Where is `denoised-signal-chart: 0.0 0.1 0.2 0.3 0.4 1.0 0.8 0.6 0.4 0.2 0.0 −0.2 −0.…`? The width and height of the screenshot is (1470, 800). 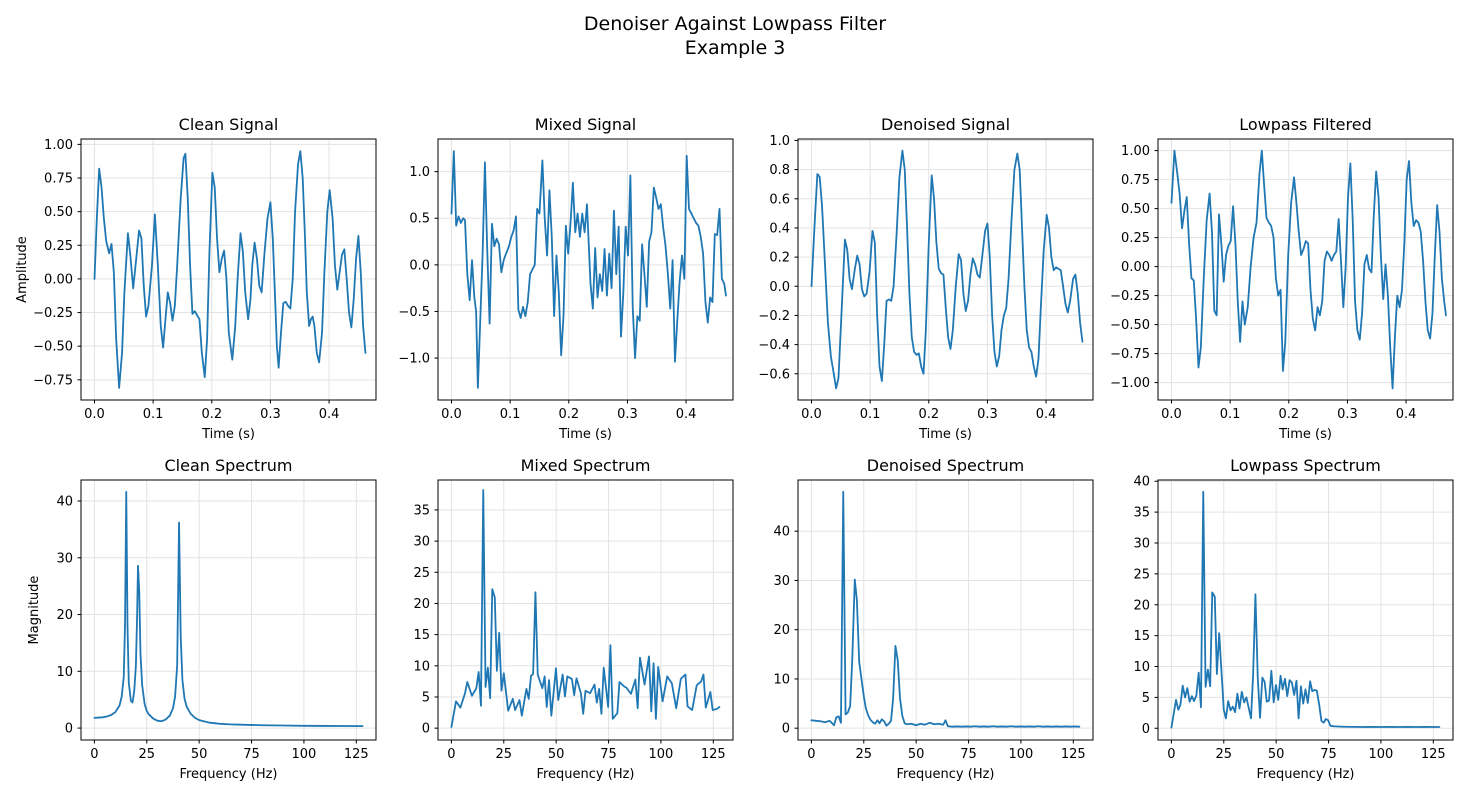 denoised-signal-chart: 0.0 0.1 0.2 0.3 0.4 1.0 0.8 0.6 0.4 0.2 0.0 −0.2 −0.… is located at coordinates (926, 278).